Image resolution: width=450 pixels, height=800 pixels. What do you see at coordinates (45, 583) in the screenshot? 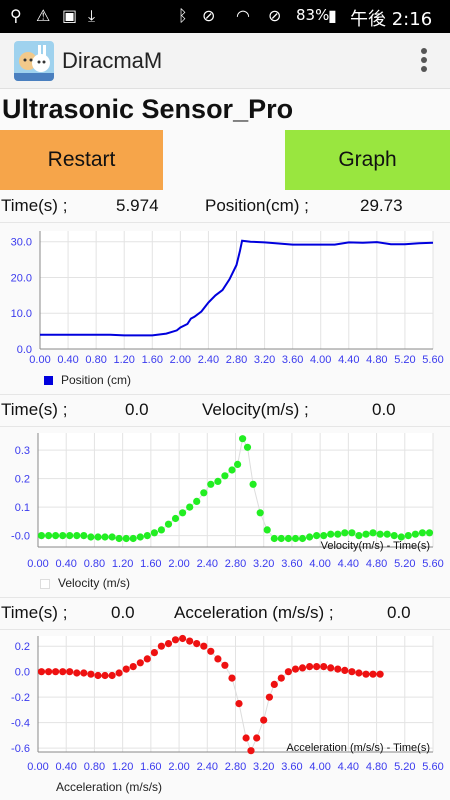
I see `legend-swatch` at bounding box center [45, 583].